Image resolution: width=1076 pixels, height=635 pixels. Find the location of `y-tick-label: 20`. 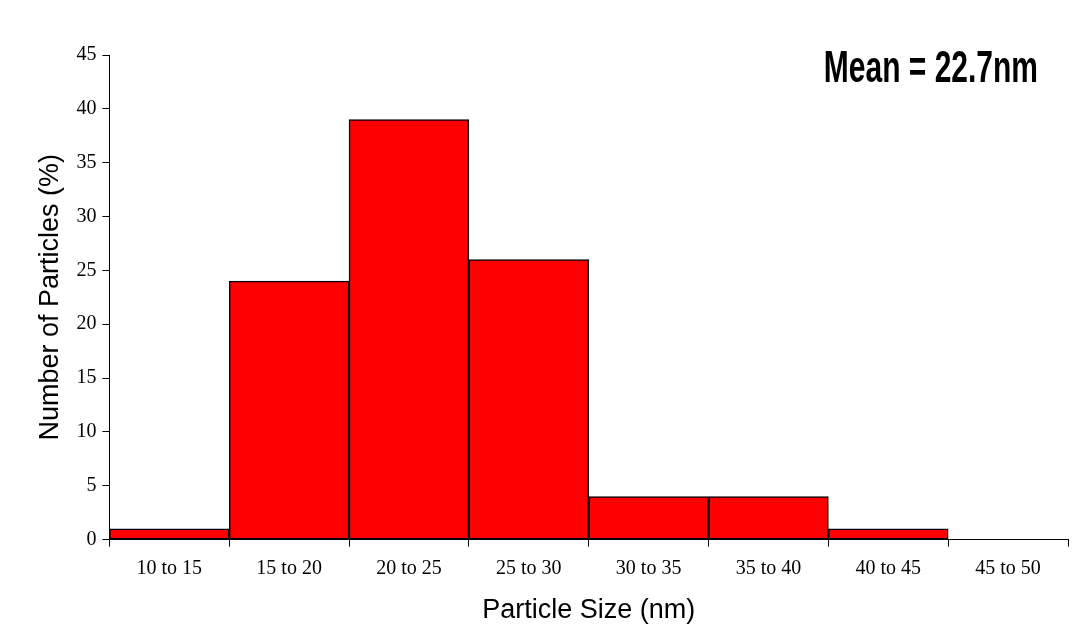

y-tick-label: 20 is located at coordinates (86, 322).